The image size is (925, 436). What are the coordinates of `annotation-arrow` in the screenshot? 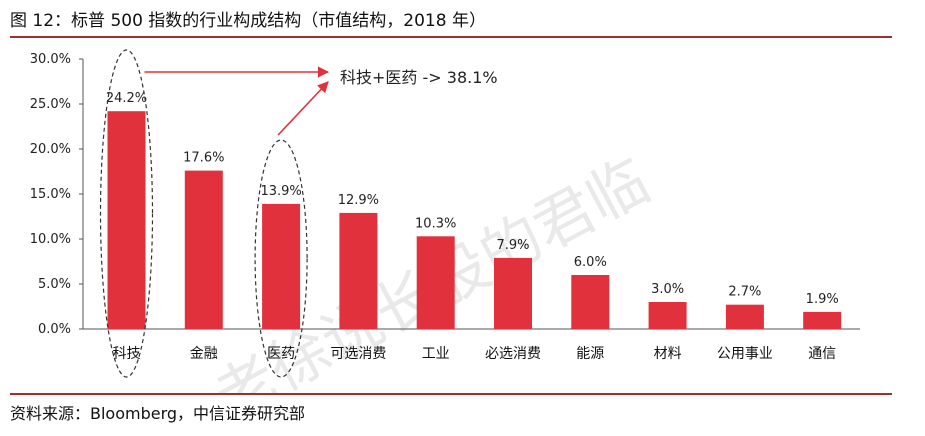 It's located at (303, 108).